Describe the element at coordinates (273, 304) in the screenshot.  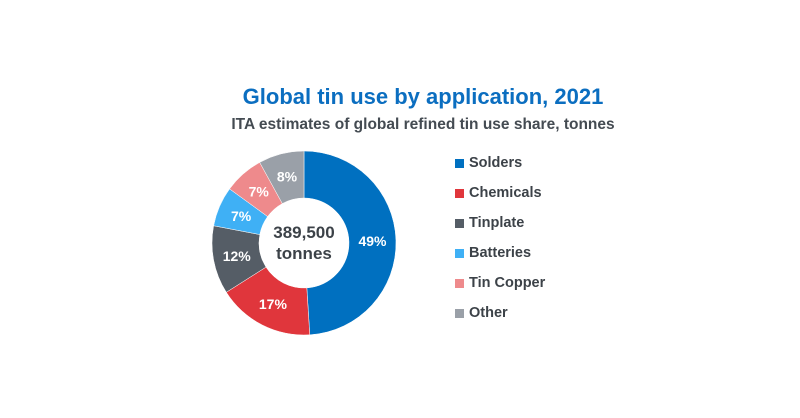
I see `data-label: 17%` at that location.